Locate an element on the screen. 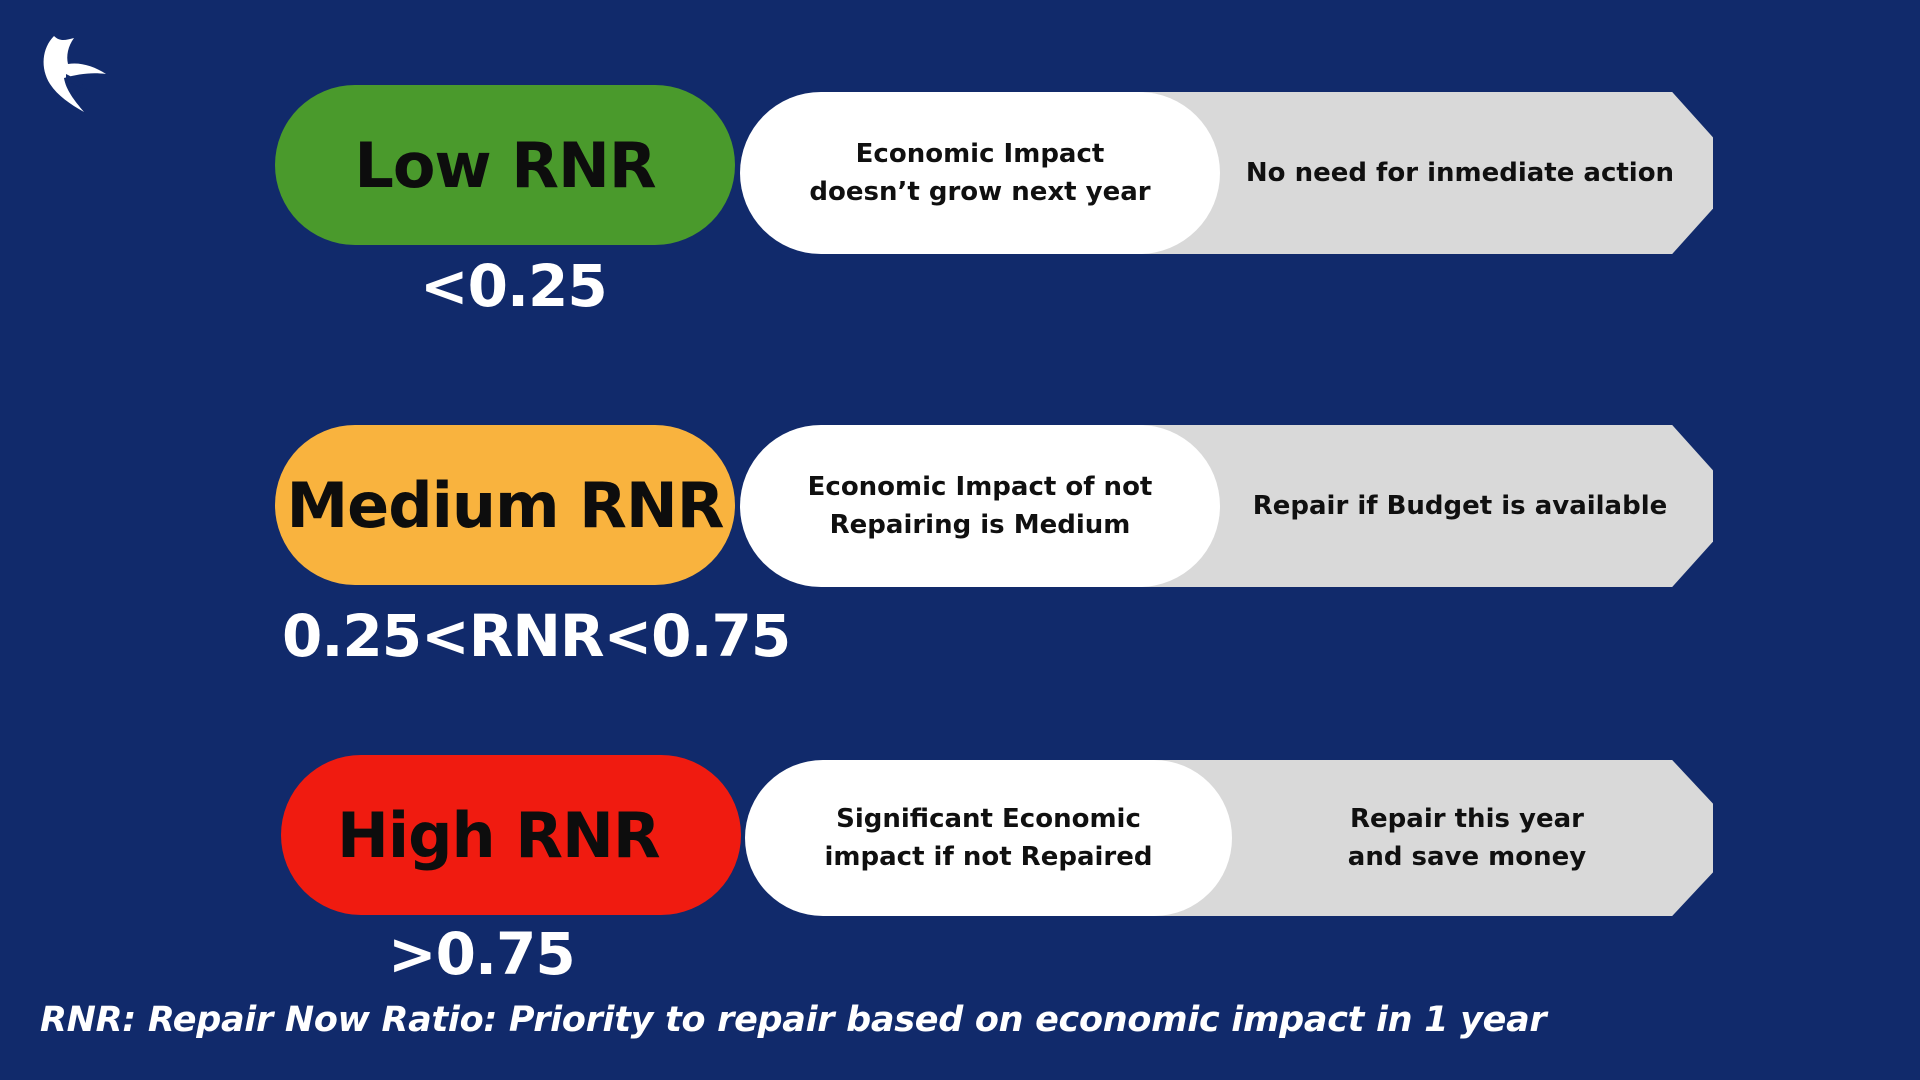 This screenshot has width=1920, height=1080. action-text-medium: Repair if Budget is available is located at coordinates (1460, 506).